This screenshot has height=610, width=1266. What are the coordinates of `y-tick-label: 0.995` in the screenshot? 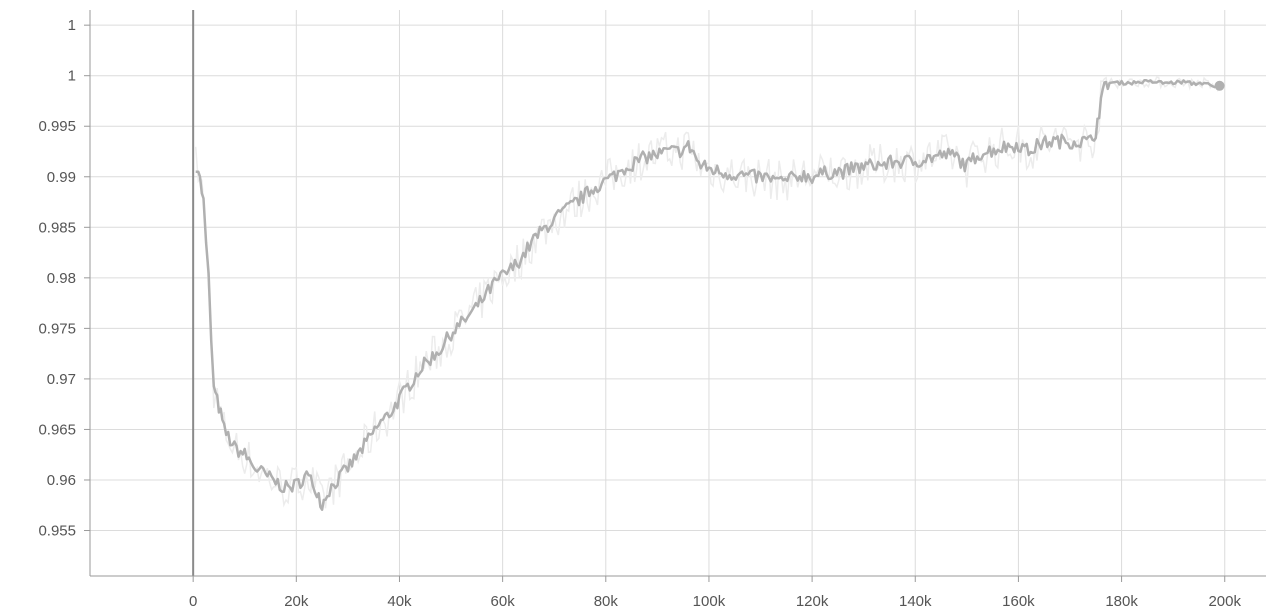 It's located at (57, 126).